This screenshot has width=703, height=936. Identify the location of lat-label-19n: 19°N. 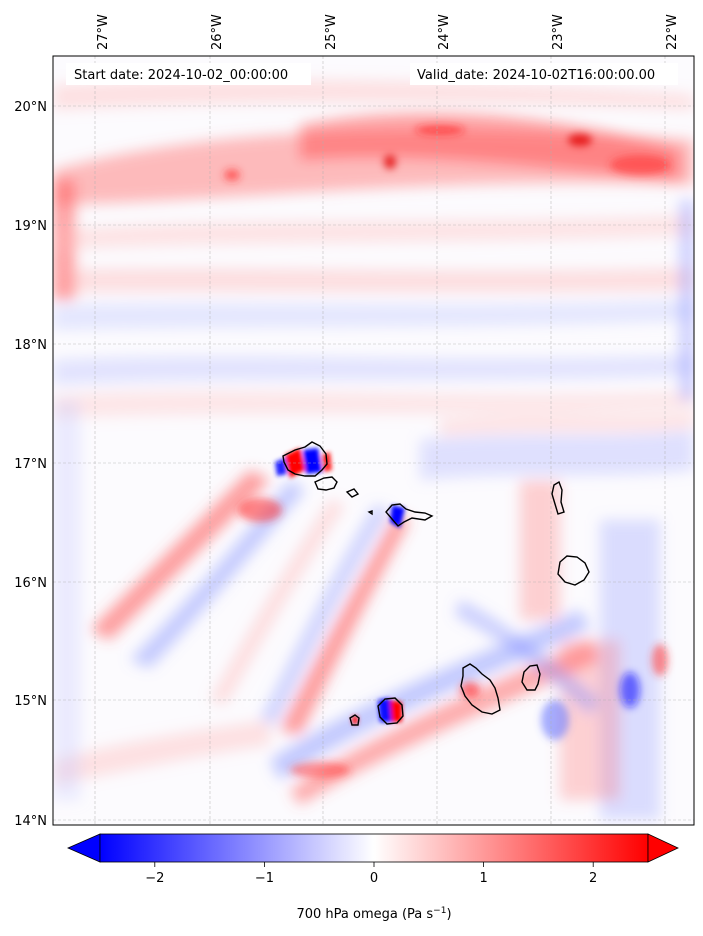
(30, 226).